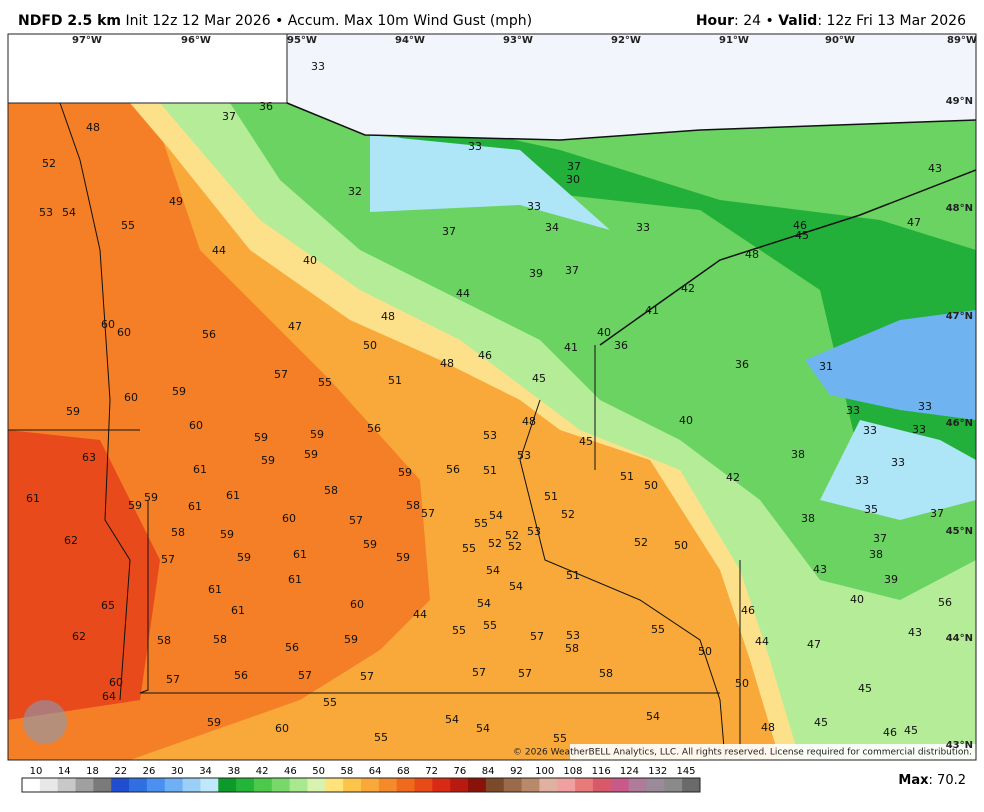  What do you see at coordinates (797, 21) in the screenshot?
I see `valid-label: Valid` at bounding box center [797, 21].